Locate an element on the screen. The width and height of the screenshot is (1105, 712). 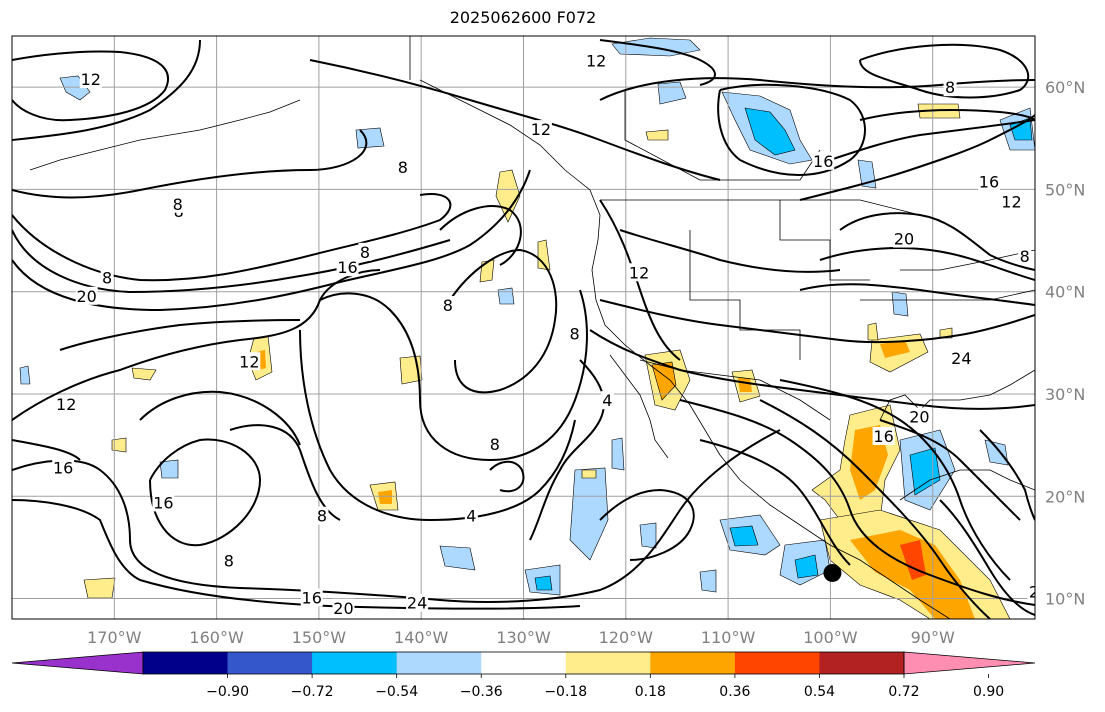
lat-tick-label: 40°N is located at coordinates (1065, 292).